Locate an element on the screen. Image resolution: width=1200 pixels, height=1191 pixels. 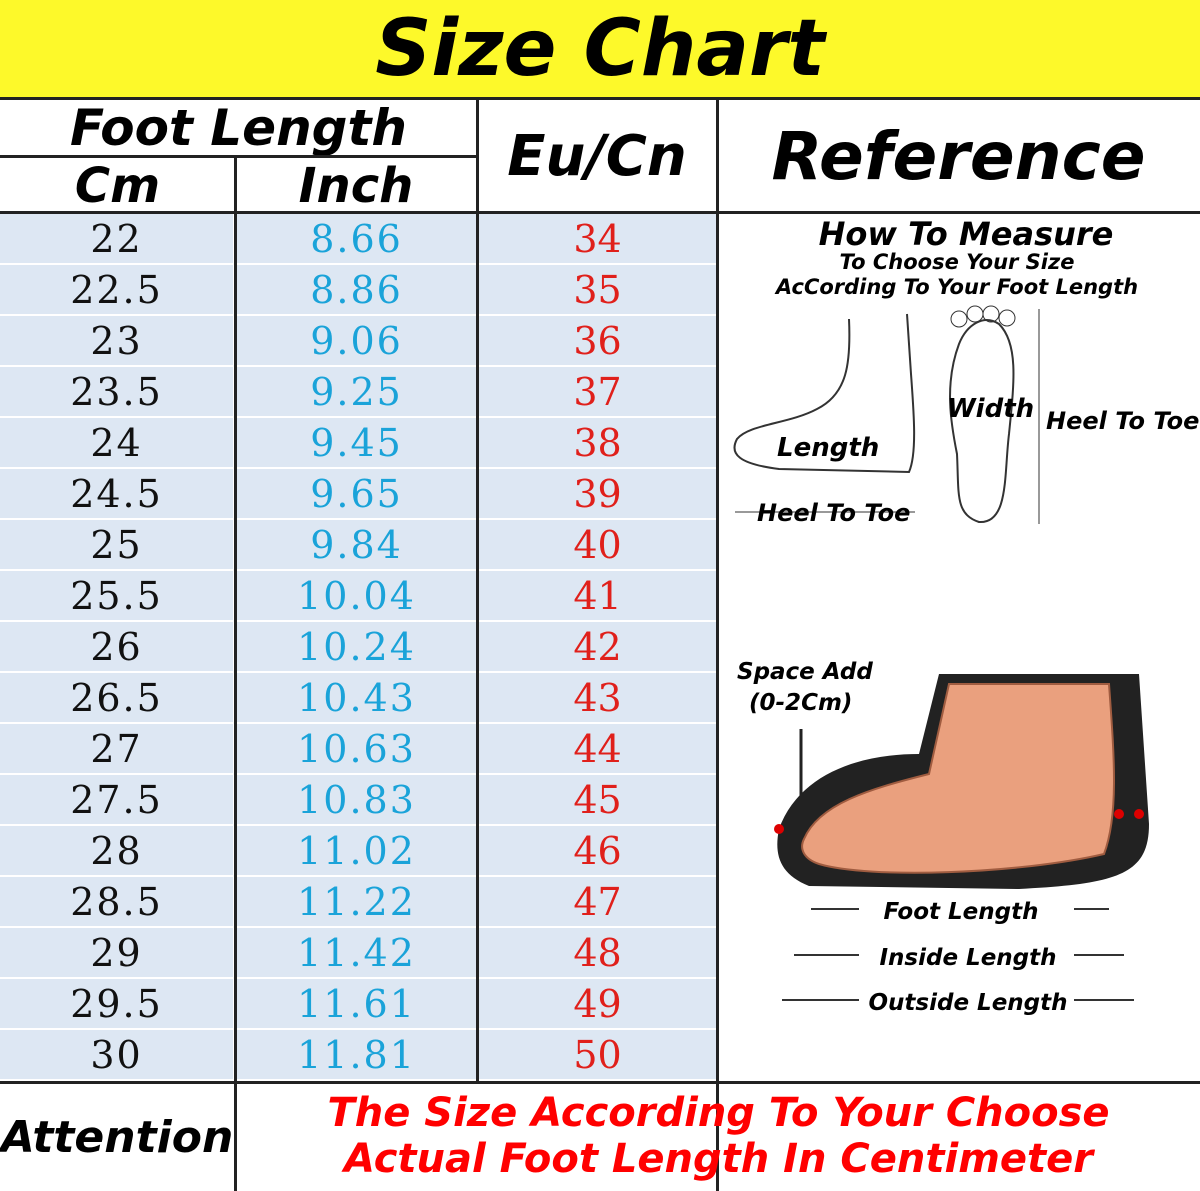
ref-label: Length is located at coordinates (828, 448).